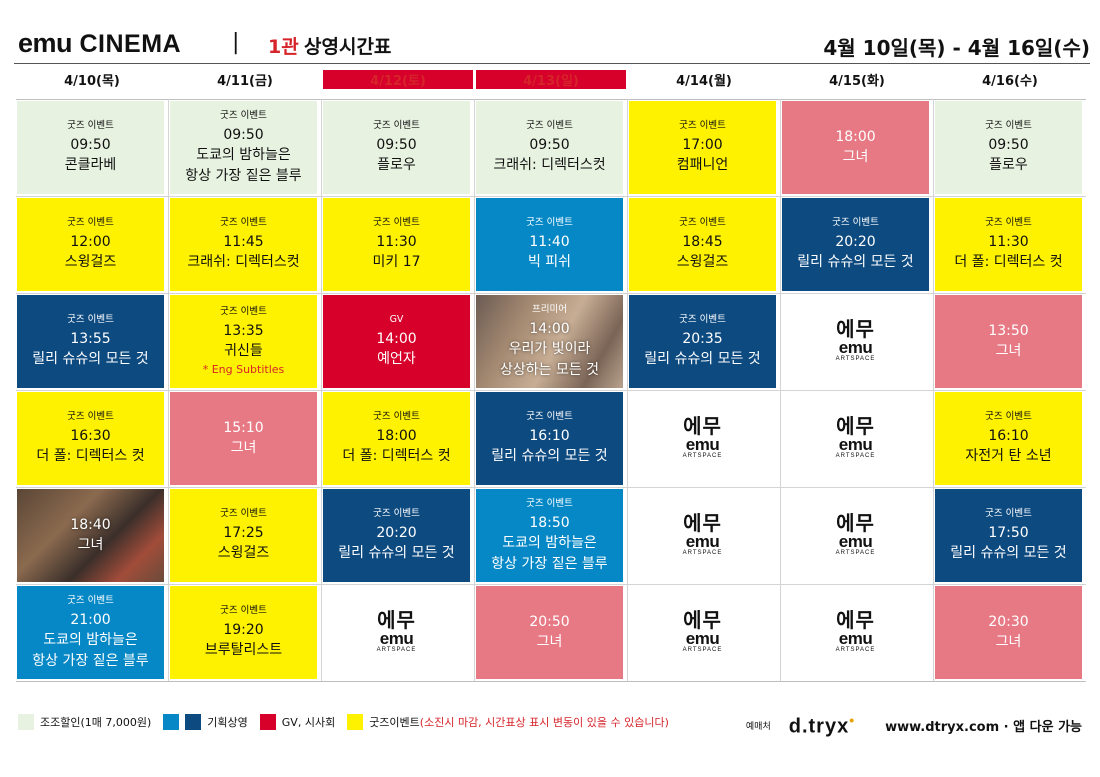  What do you see at coordinates (45, 43) in the screenshot?
I see `brand-emu: emu` at bounding box center [45, 43].